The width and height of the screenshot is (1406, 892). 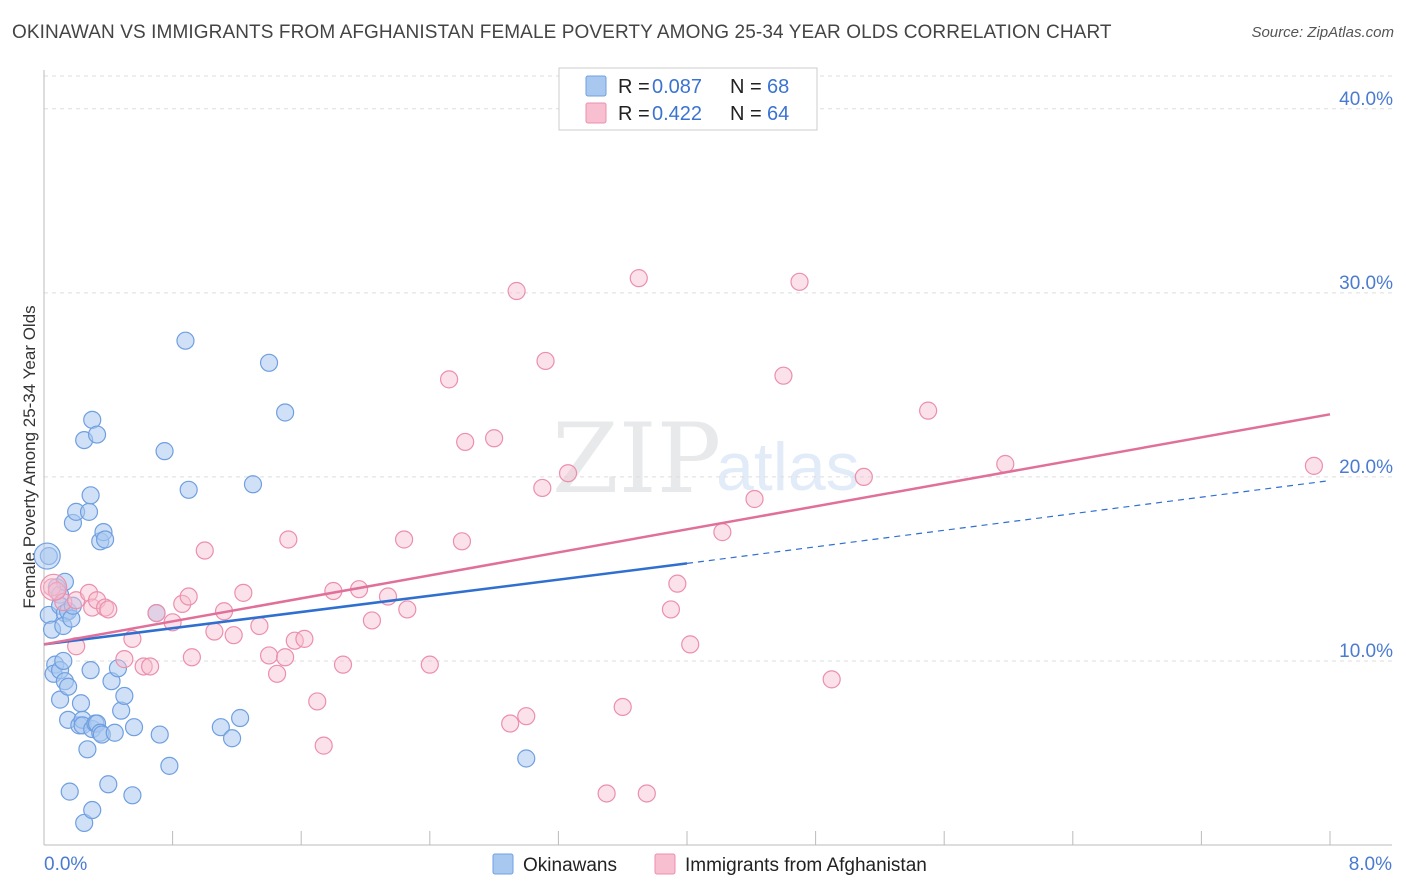 What do you see at coordinates (677, 87) in the screenshot?
I see `legend-r-value-1: 0.087` at bounding box center [677, 87].